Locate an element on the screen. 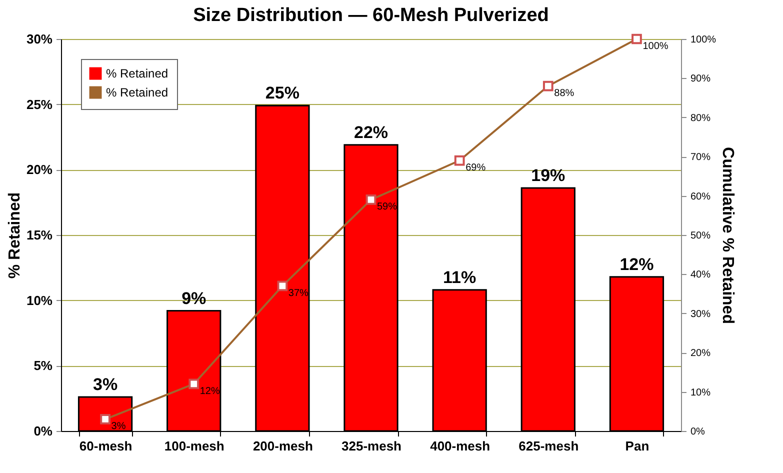  y-tick-label: 20% is located at coordinates (39, 170).